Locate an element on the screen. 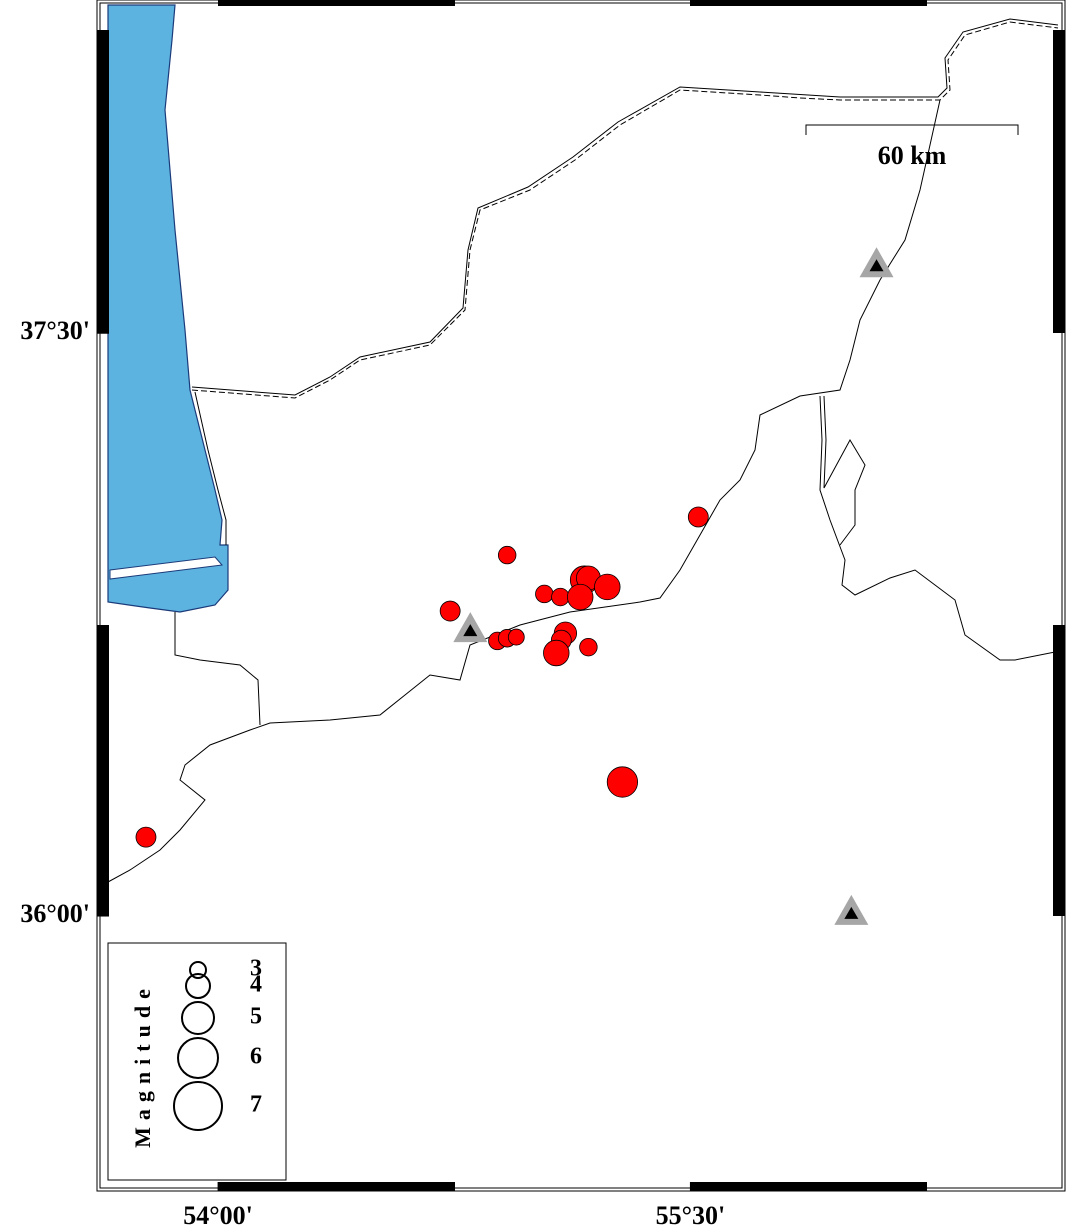  x-tick-label: 55°30' is located at coordinates (691, 1215).